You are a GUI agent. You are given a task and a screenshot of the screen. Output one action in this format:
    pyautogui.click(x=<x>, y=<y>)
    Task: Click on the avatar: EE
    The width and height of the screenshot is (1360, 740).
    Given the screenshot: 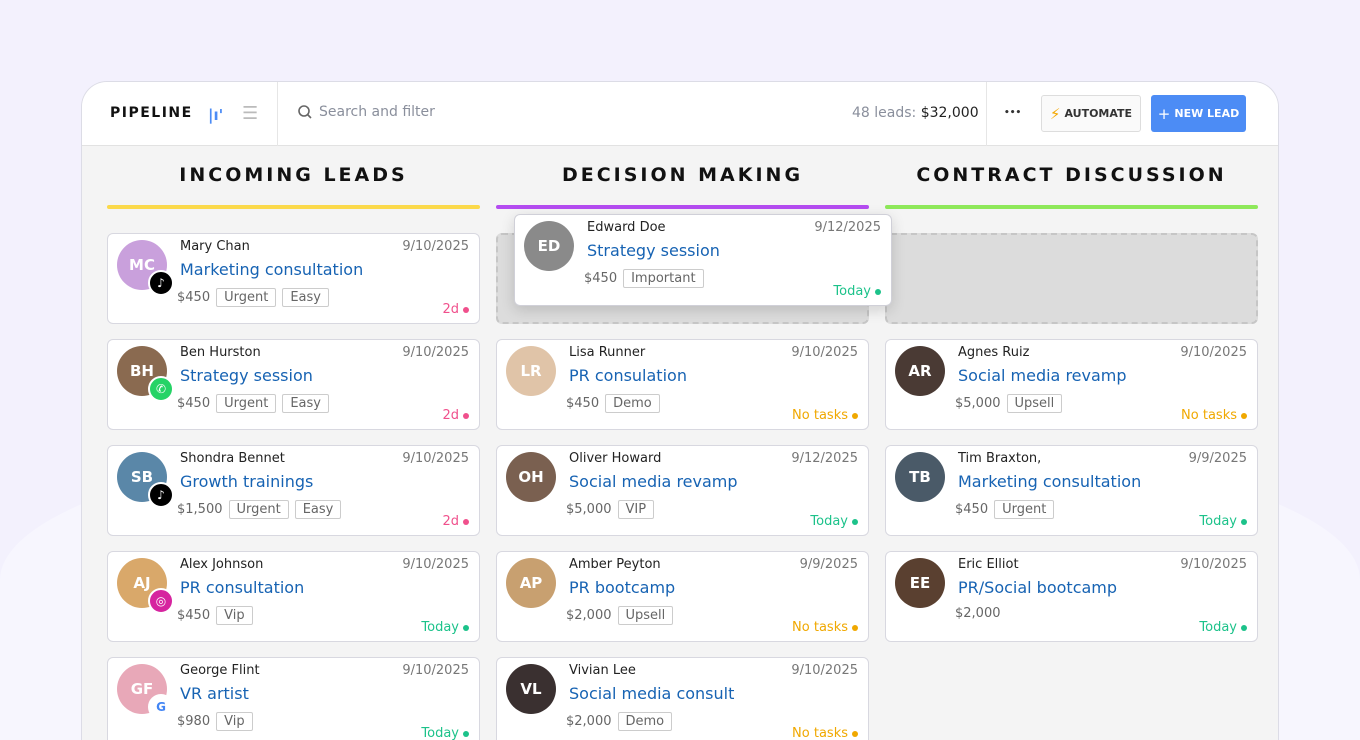 What is the action you would take?
    pyautogui.click(x=920, y=583)
    